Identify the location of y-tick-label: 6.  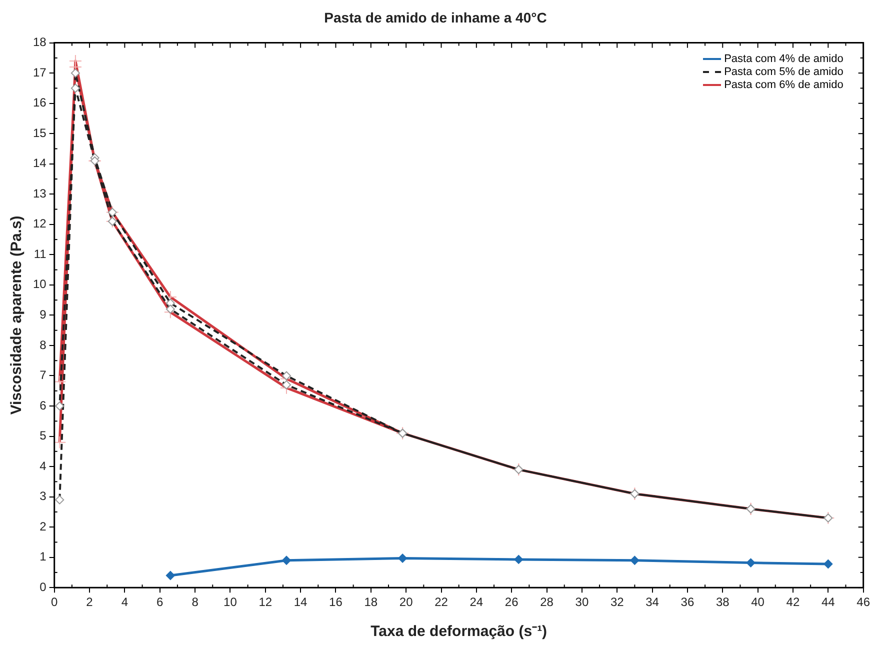
(43, 405).